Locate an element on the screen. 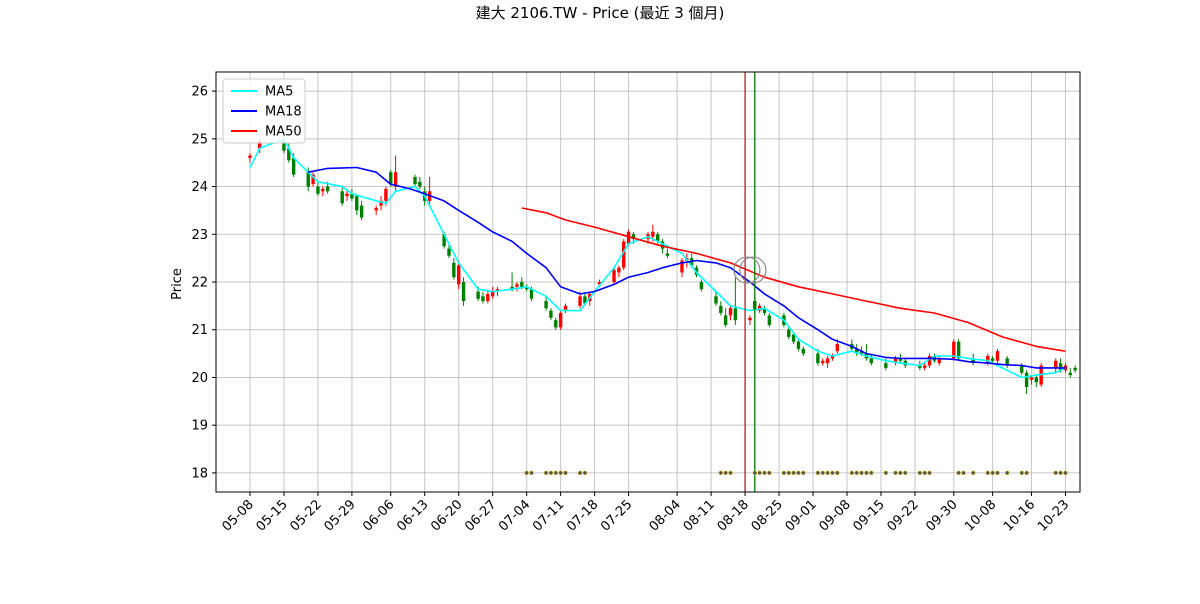 This screenshot has width=1200, height=604. chart-title: 建大 2106.TW - Price (最近 3 個月) is located at coordinates (600, 13).